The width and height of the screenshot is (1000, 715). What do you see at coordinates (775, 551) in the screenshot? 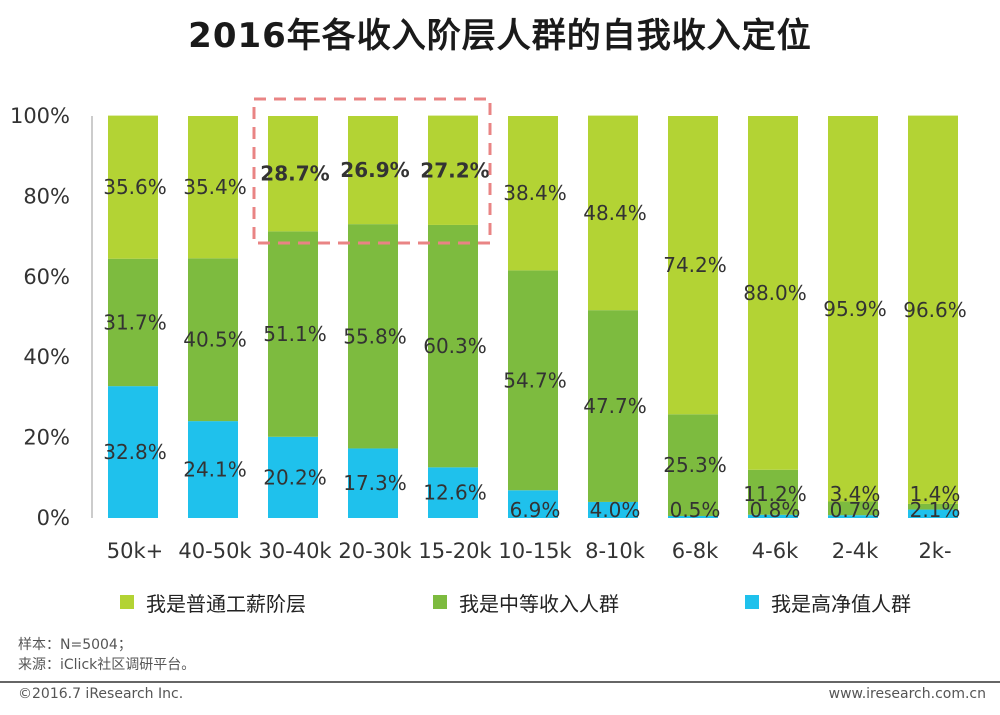
I see `x-tick-label: 4-6k` at bounding box center [775, 551].